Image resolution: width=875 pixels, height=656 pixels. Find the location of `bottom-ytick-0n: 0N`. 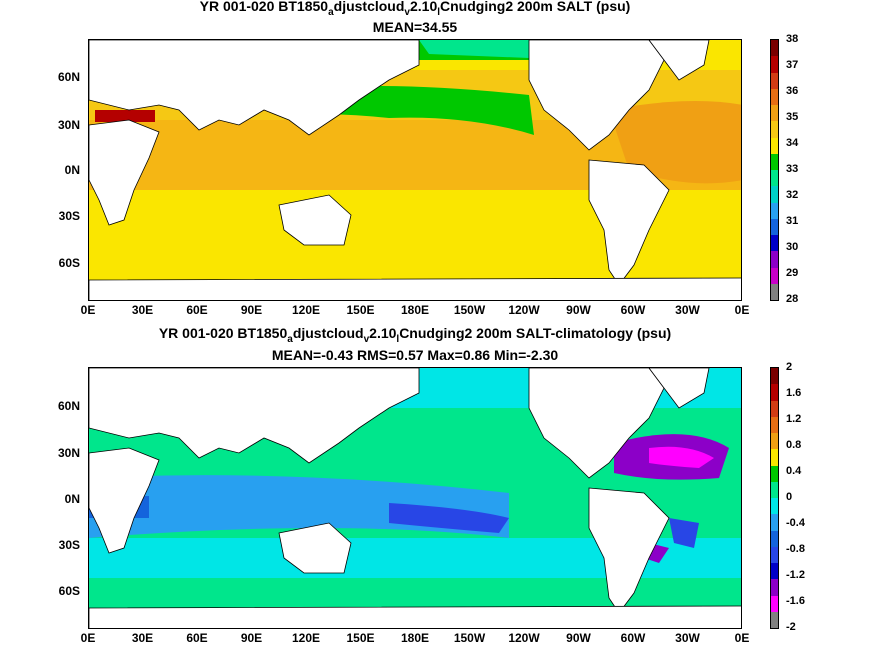

bottom-ytick-0n: 0N is located at coordinates (72, 499).